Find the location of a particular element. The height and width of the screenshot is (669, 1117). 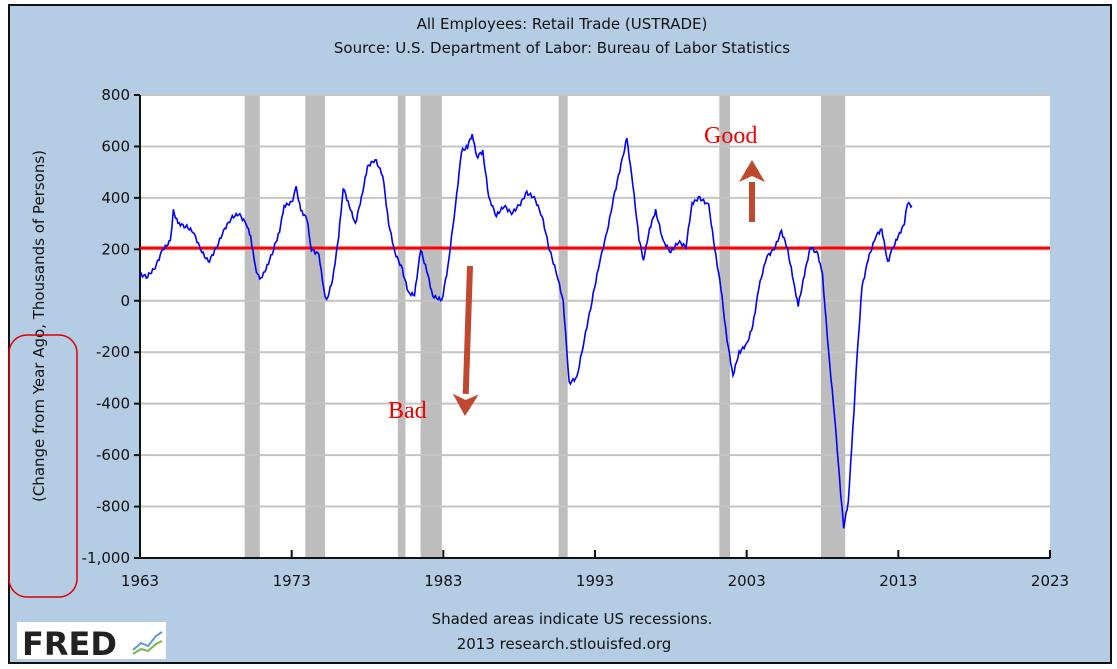

y-tick-label: 800 is located at coordinates (115, 95).